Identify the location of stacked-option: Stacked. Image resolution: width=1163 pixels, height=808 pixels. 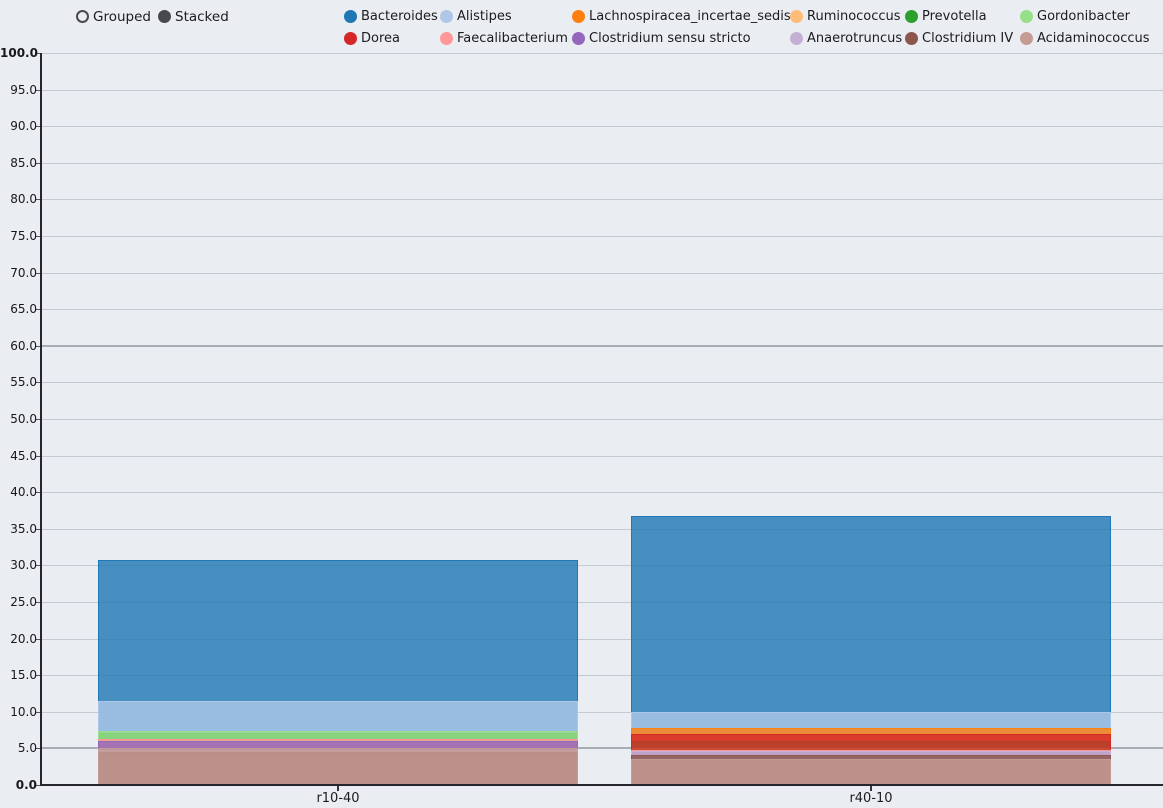
(193, 16).